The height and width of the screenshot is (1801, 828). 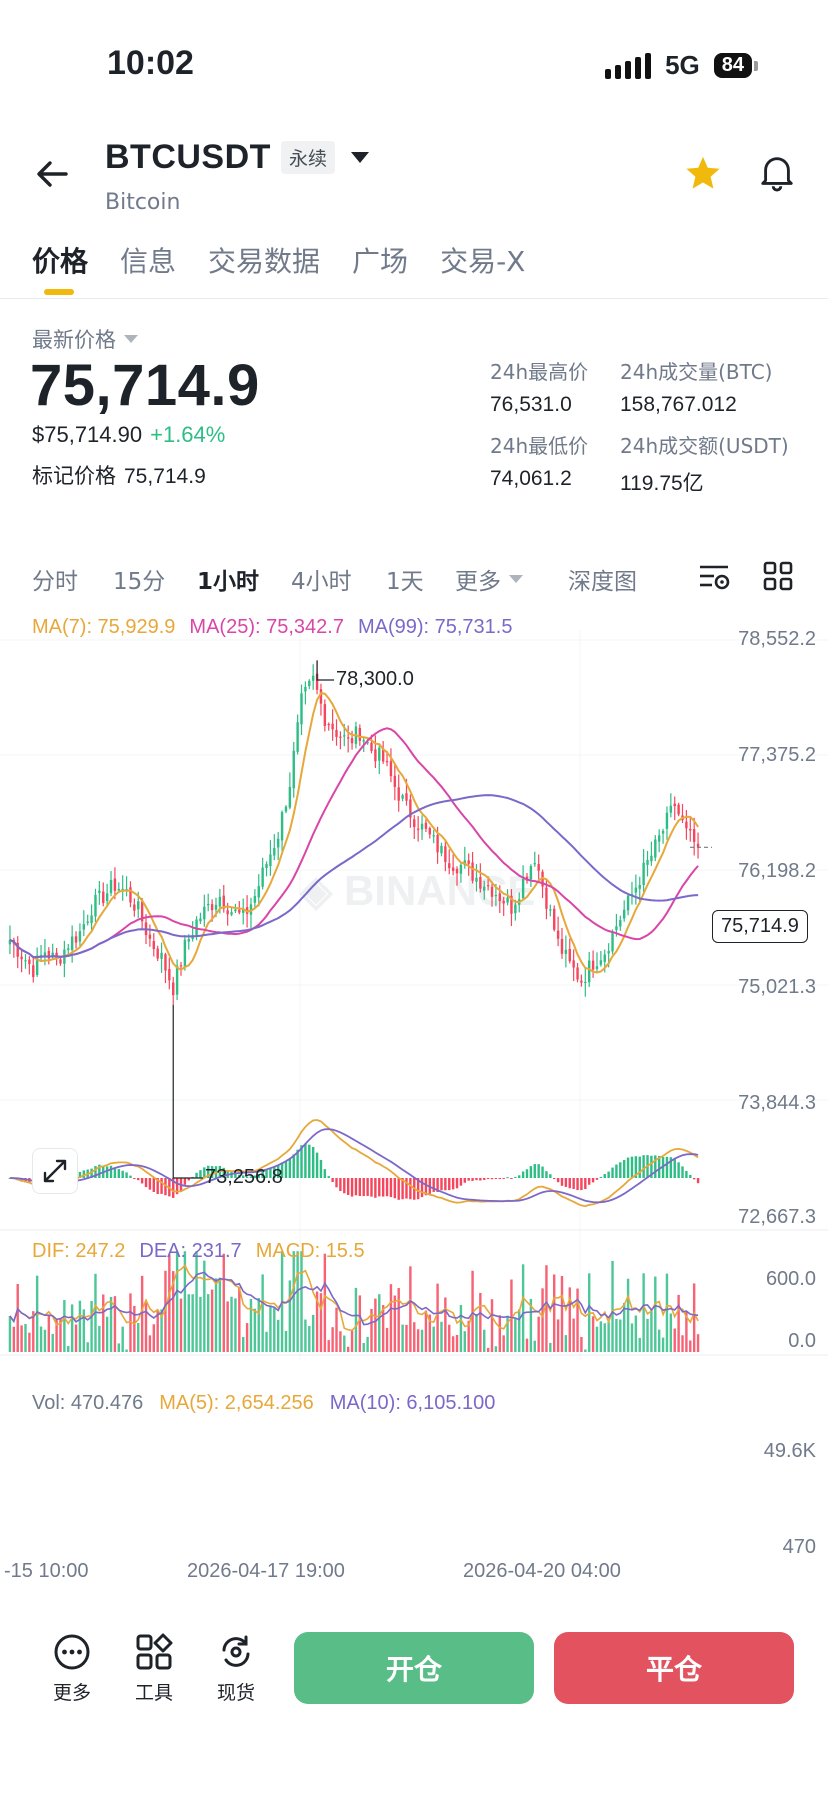 I want to click on more-button: 更多, so click(x=72, y=1668).